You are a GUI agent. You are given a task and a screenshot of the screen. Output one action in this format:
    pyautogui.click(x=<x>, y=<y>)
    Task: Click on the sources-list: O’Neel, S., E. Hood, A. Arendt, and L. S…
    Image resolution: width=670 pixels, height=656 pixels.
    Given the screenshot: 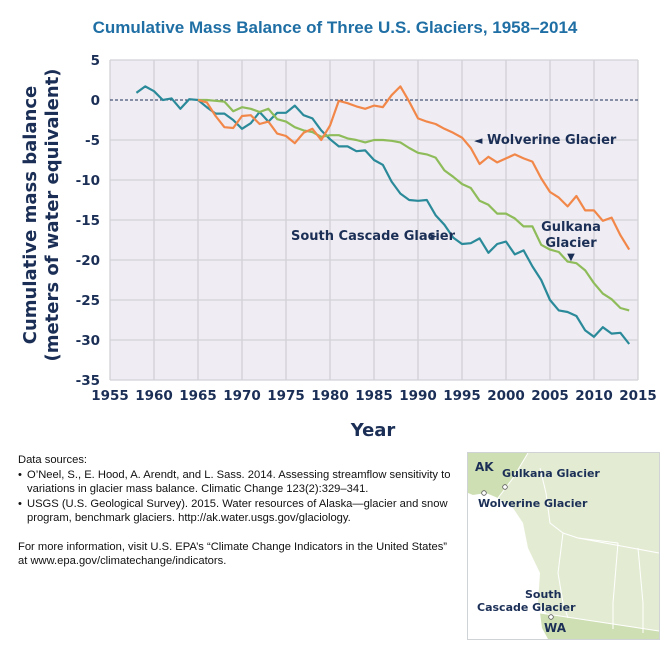 What is the action you would take?
    pyautogui.click(x=238, y=497)
    